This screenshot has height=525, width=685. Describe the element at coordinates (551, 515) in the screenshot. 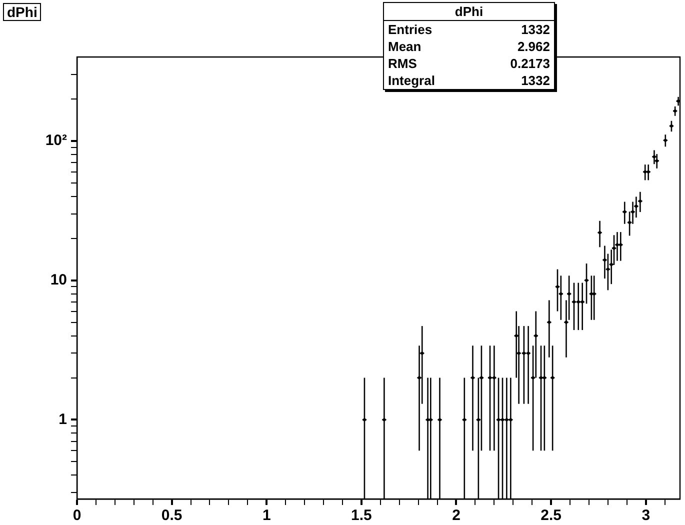

I see `x-tick-label: 2.5` at that location.